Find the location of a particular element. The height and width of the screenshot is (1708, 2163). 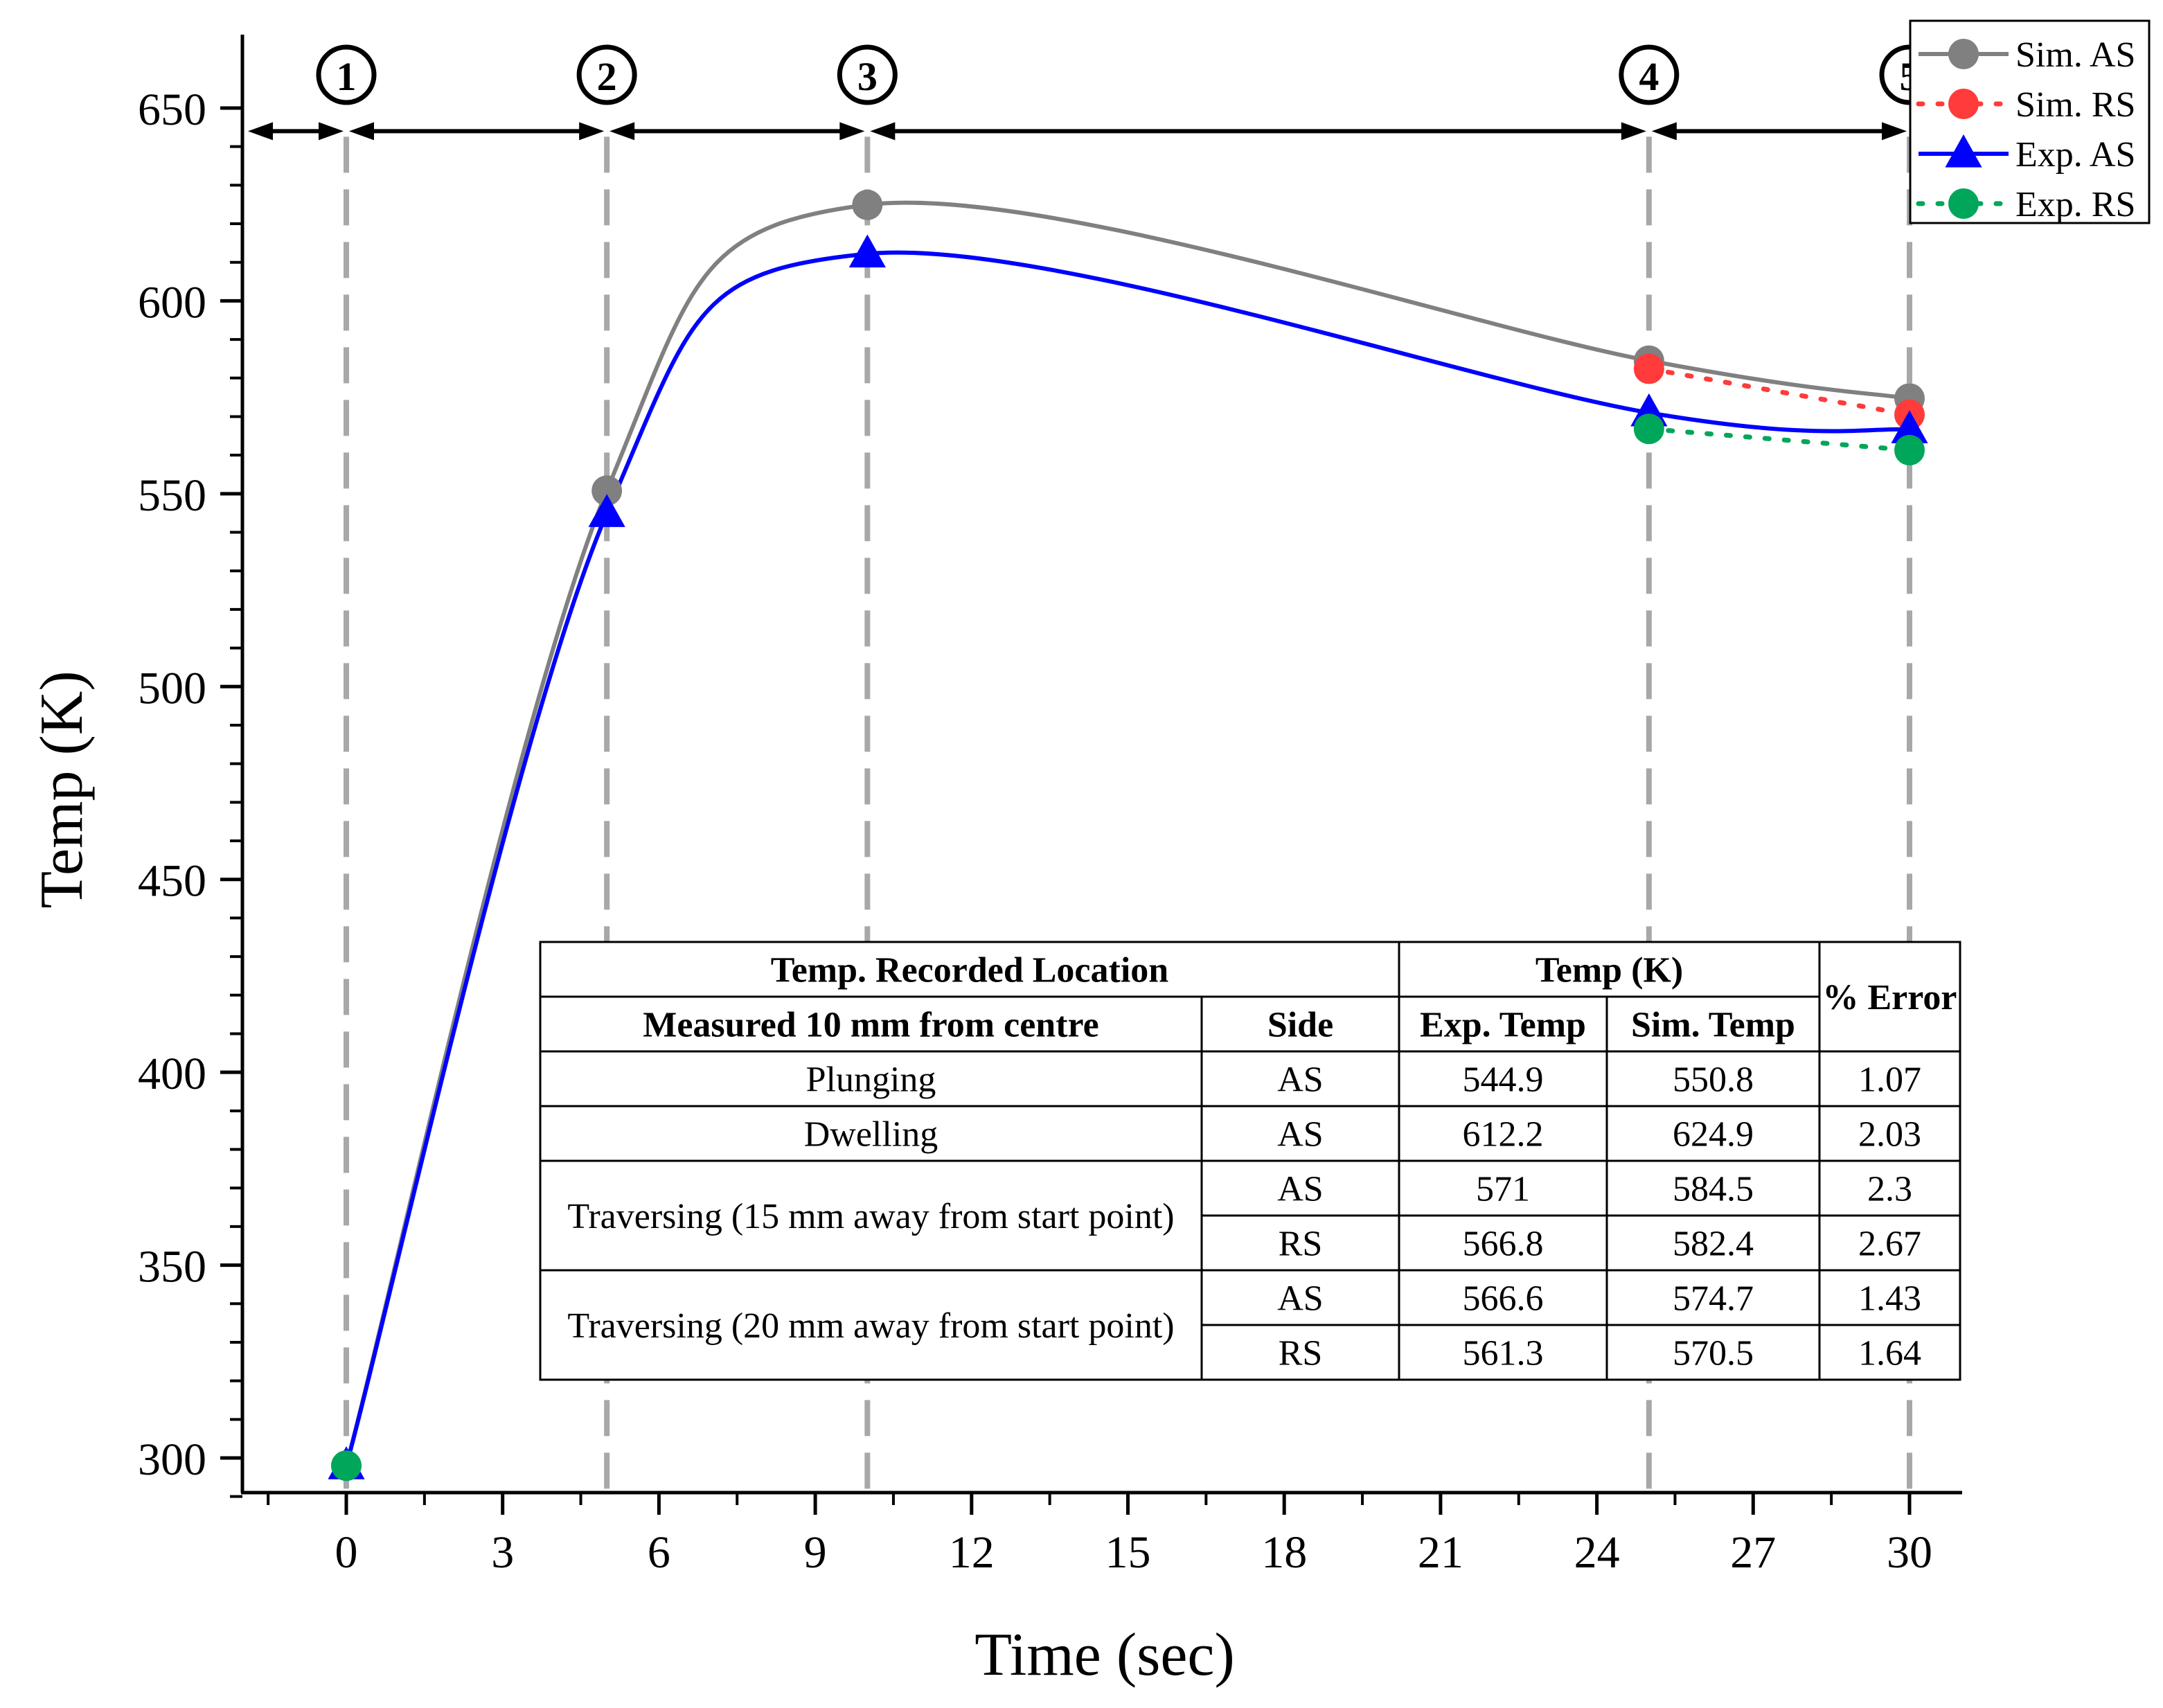

legend-marker-exp-rs is located at coordinates (1963, 203).